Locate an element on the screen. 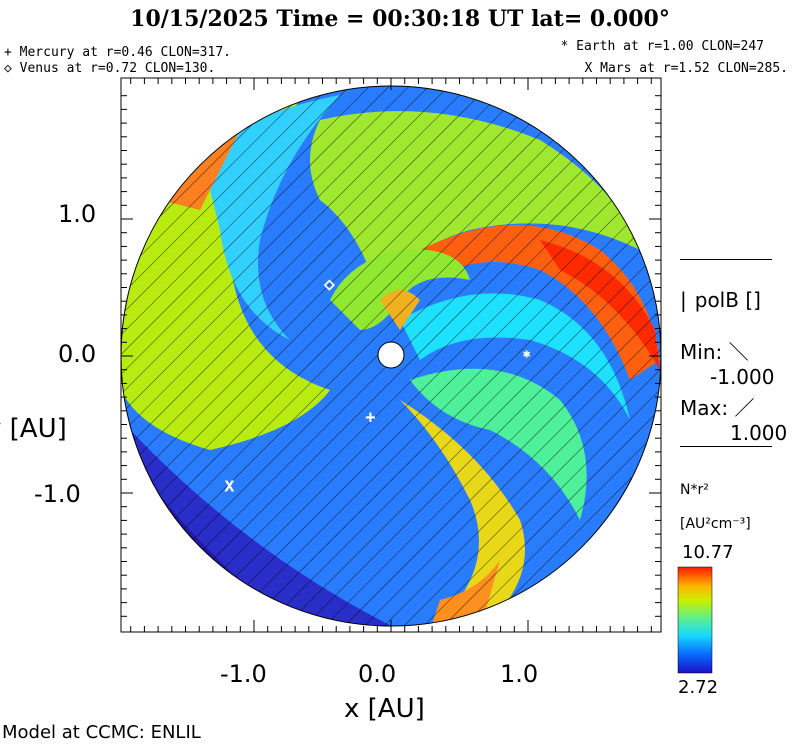 The width and height of the screenshot is (800, 746). polarity-max: Max: ／ is located at coordinates (717, 408).